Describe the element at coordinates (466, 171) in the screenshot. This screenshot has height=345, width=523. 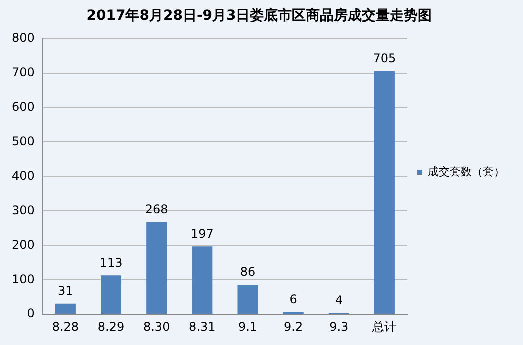
I see `legend-label: 成交套数（套）` at that location.